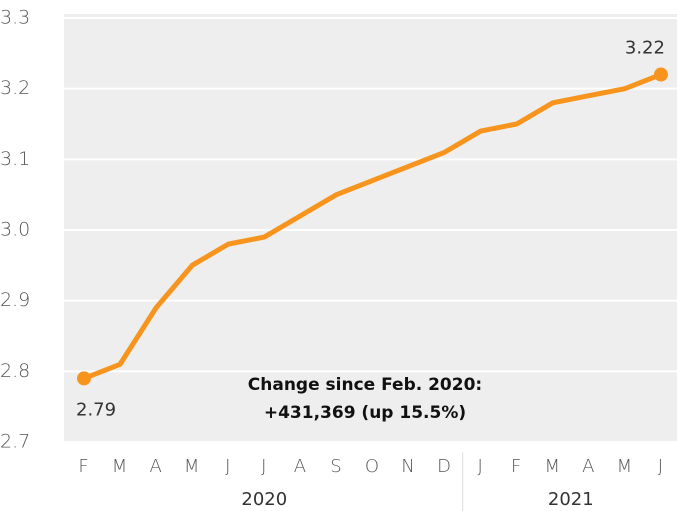  I want to click on x-tick-label: D, so click(444, 466).